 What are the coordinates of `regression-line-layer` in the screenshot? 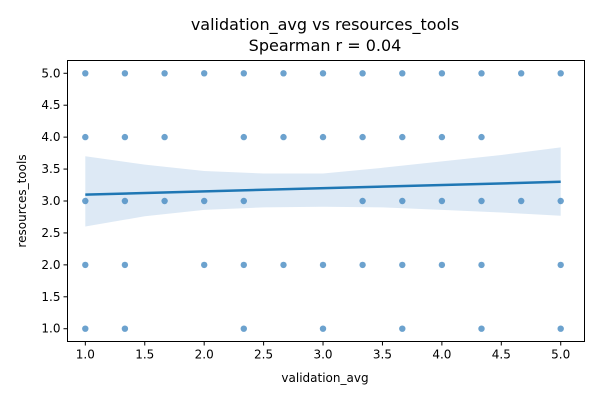 It's located at (323, 188).